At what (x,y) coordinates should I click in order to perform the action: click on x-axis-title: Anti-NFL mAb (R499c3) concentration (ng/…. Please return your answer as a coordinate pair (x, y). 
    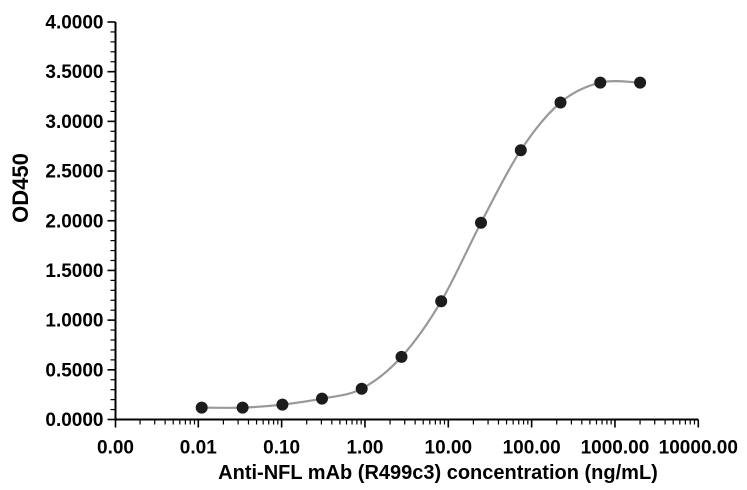
    Looking at the image, I should click on (438, 473).